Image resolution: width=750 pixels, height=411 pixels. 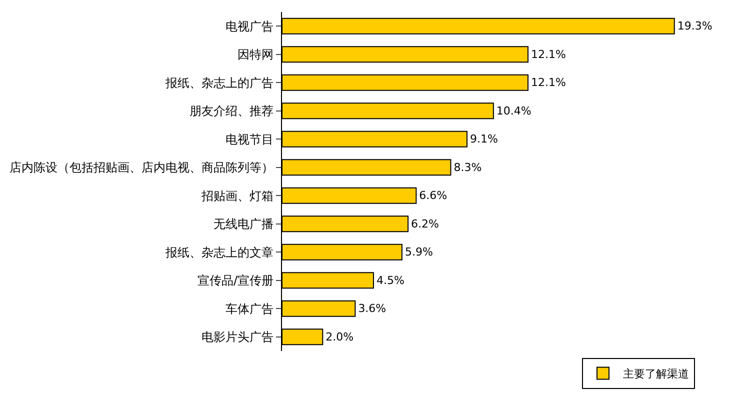 I want to click on data-label: 3.6%, so click(x=372, y=309).